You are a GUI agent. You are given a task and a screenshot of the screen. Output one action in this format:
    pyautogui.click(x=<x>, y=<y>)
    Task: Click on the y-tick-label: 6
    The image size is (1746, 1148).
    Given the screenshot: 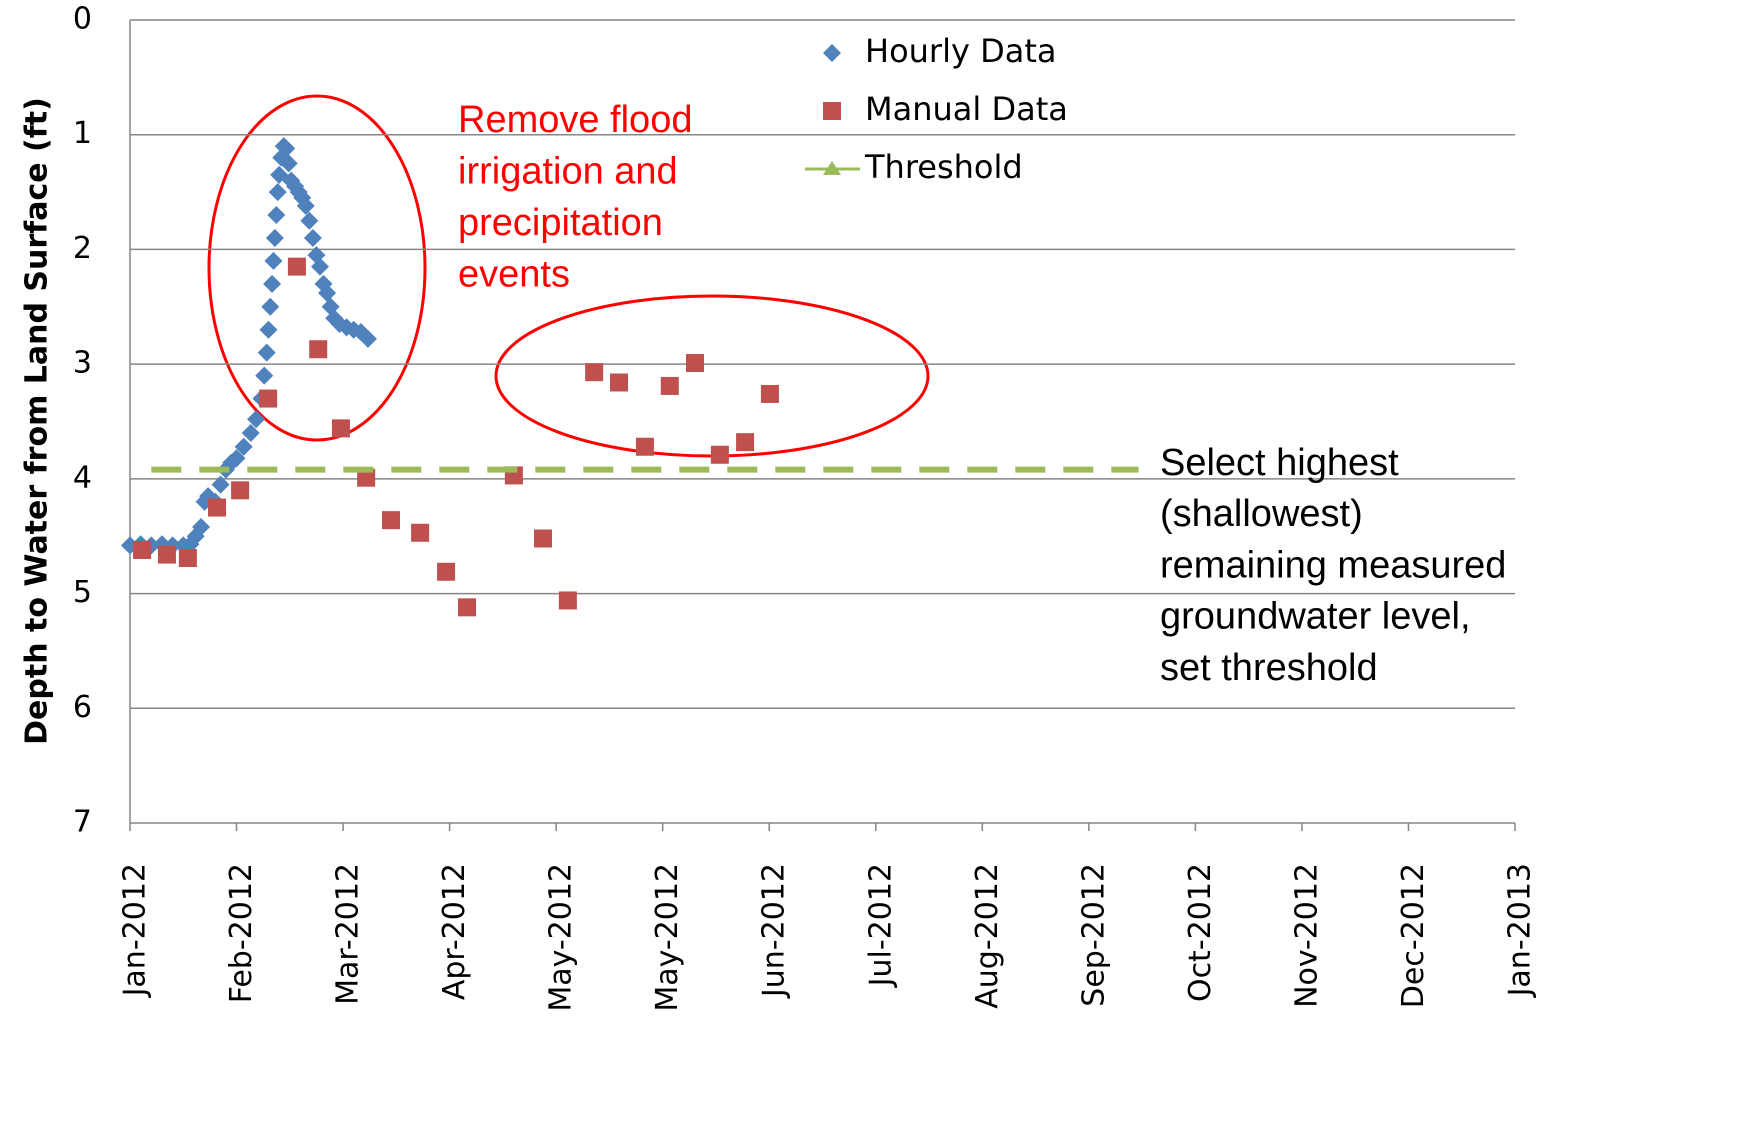 What is the action you would take?
    pyautogui.click(x=82, y=707)
    